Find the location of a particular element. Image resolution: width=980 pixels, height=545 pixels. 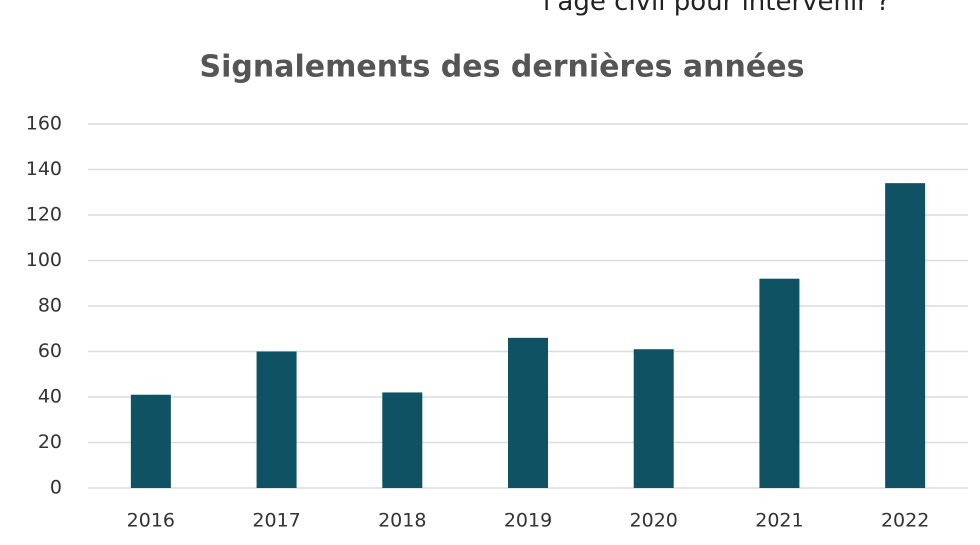

y-tick-label: 120 is located at coordinates (44, 215).